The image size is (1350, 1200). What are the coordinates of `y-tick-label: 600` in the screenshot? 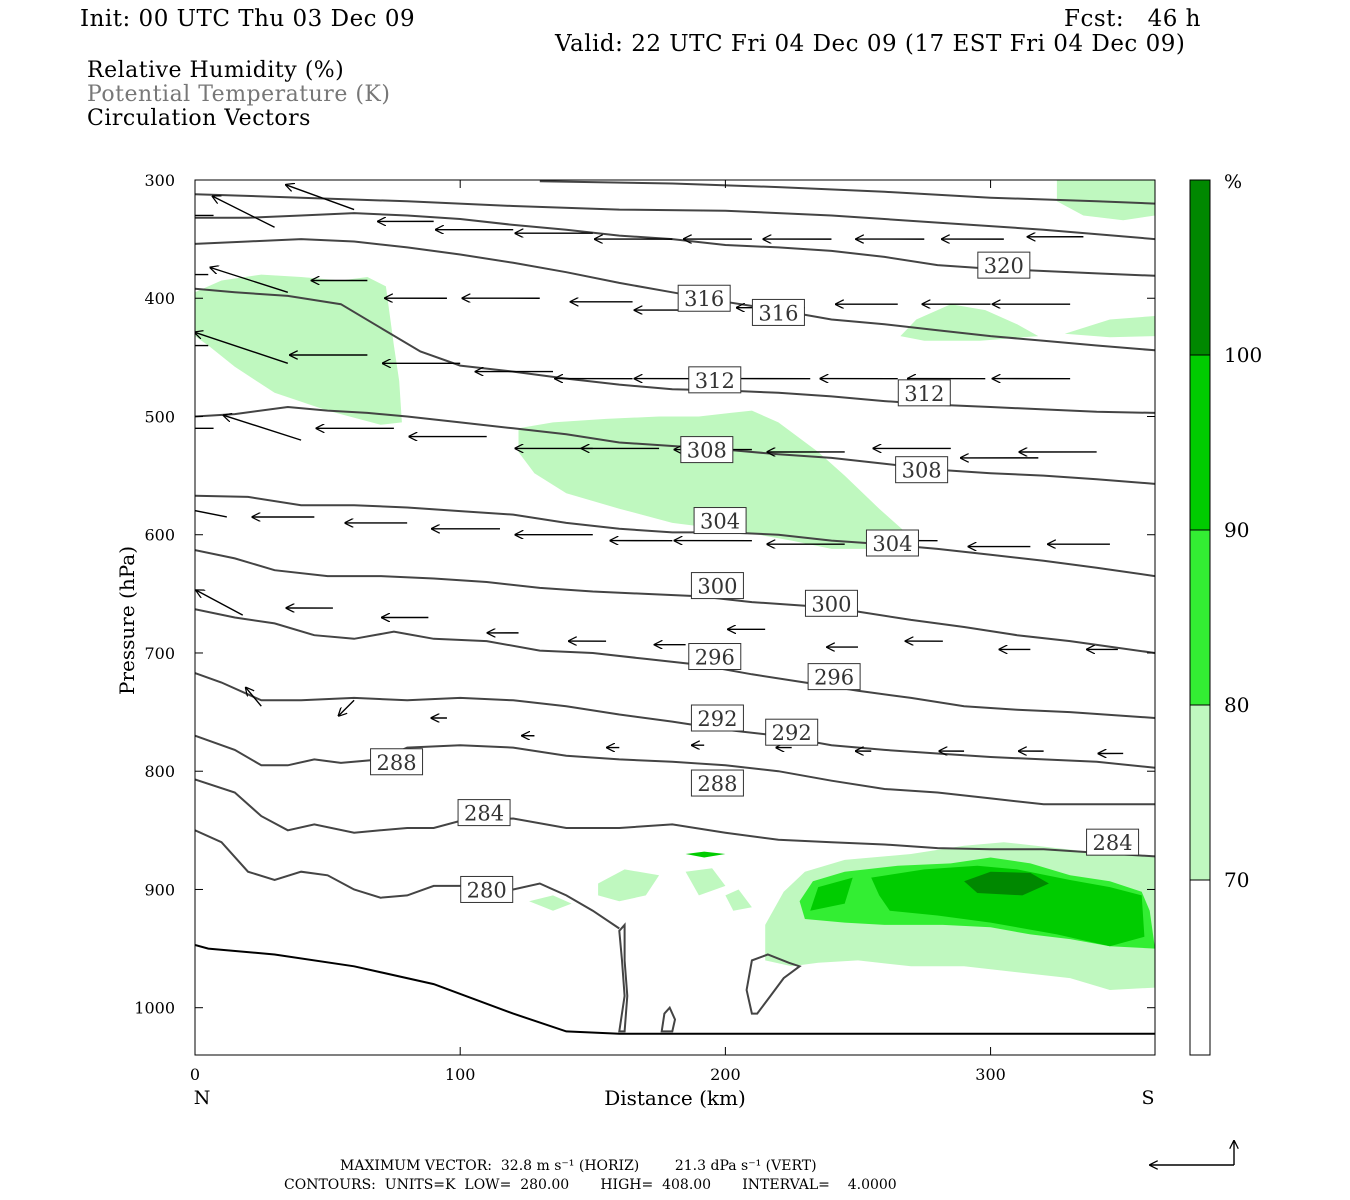 It's located at (159, 535).